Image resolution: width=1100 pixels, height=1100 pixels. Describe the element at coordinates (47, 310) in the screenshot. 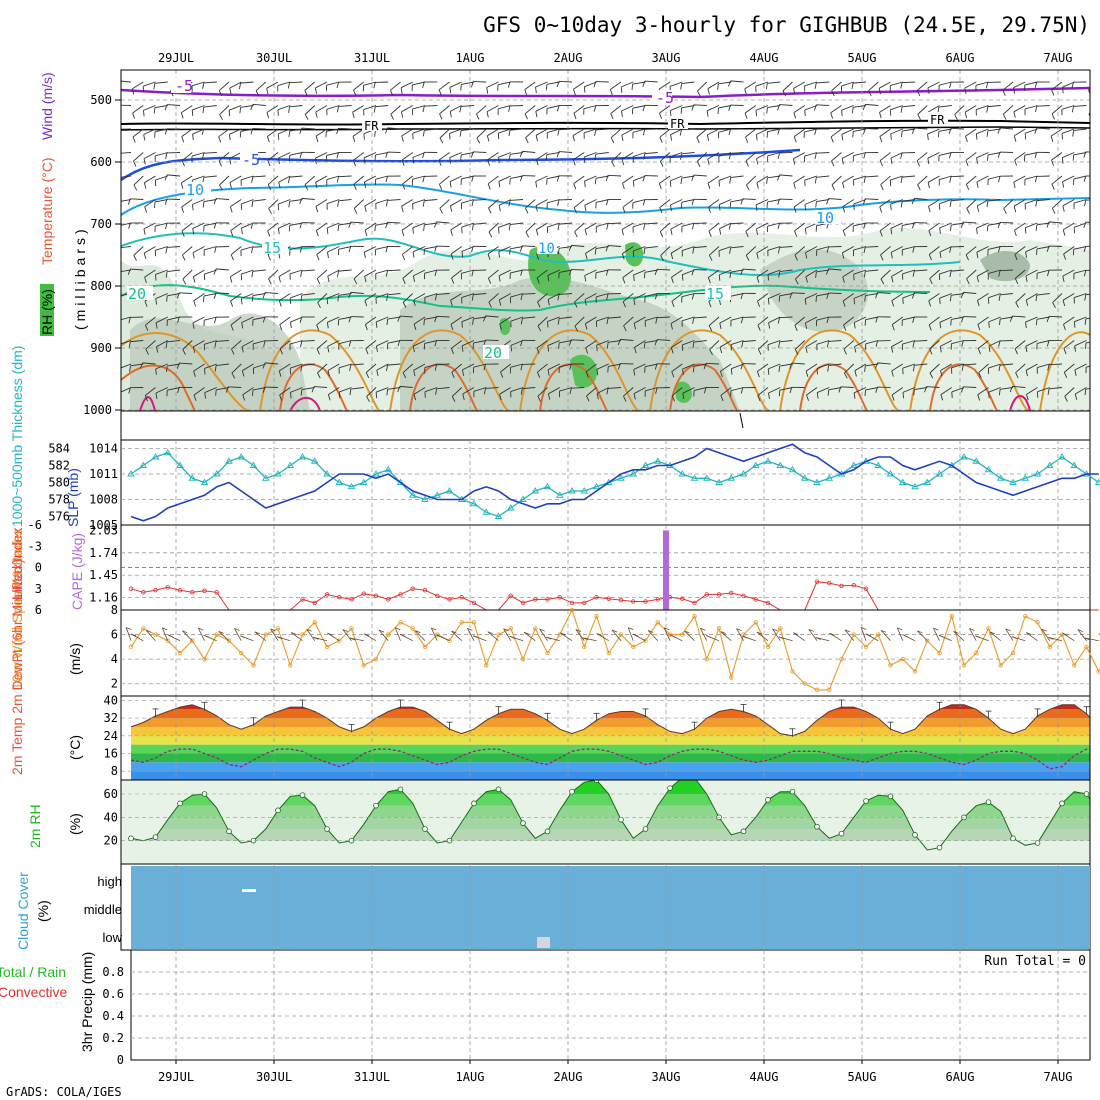

I see `rh-legend-swatch` at that location.